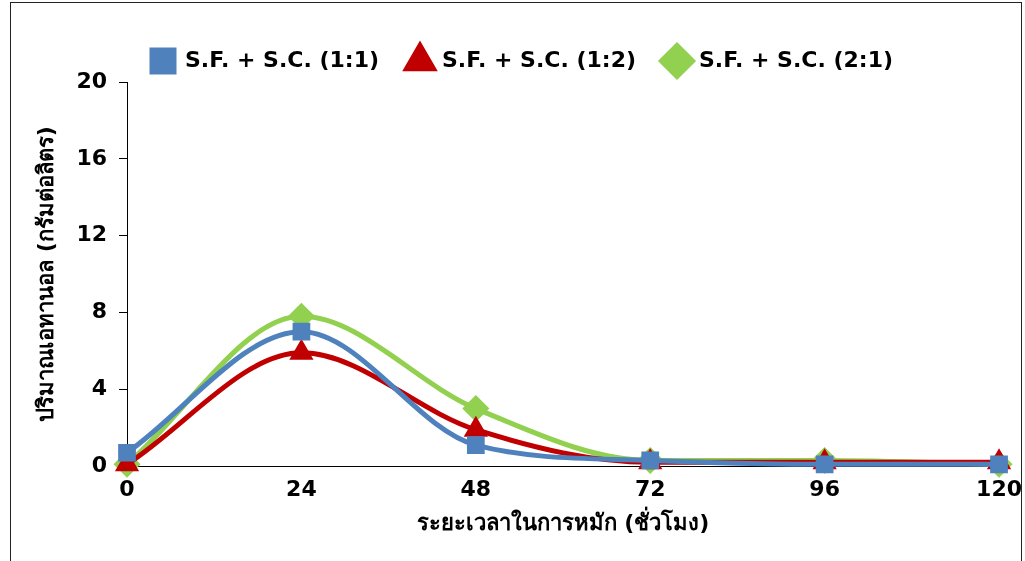  I want to click on legend-label: S.F. + S.C. (1:1), so click(282, 59).